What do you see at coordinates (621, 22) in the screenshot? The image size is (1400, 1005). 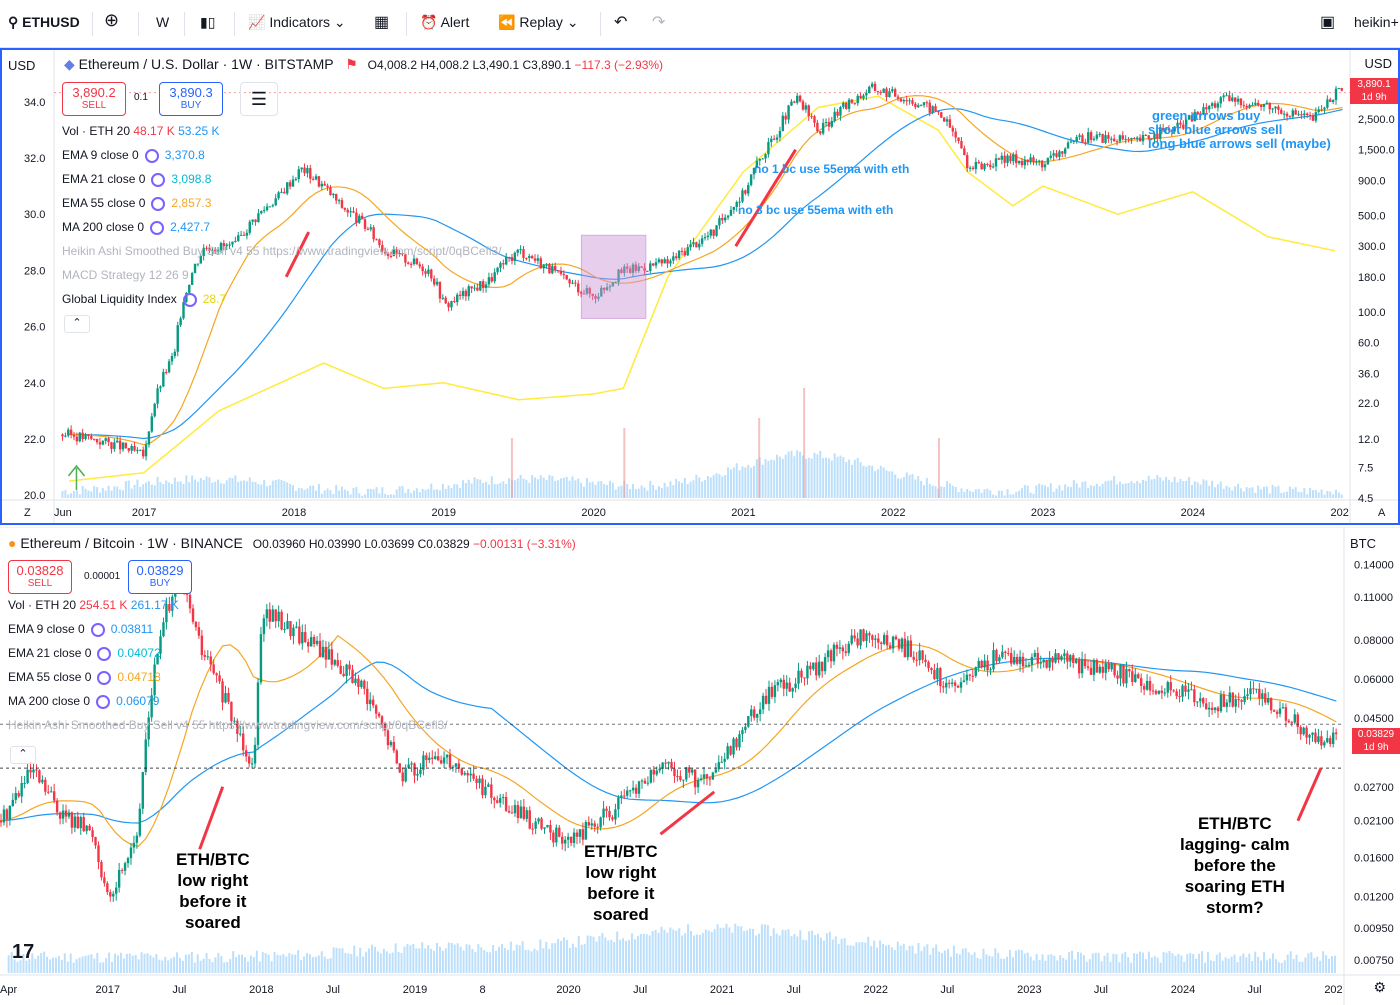 I see `undo-icon: ↶` at bounding box center [621, 22].